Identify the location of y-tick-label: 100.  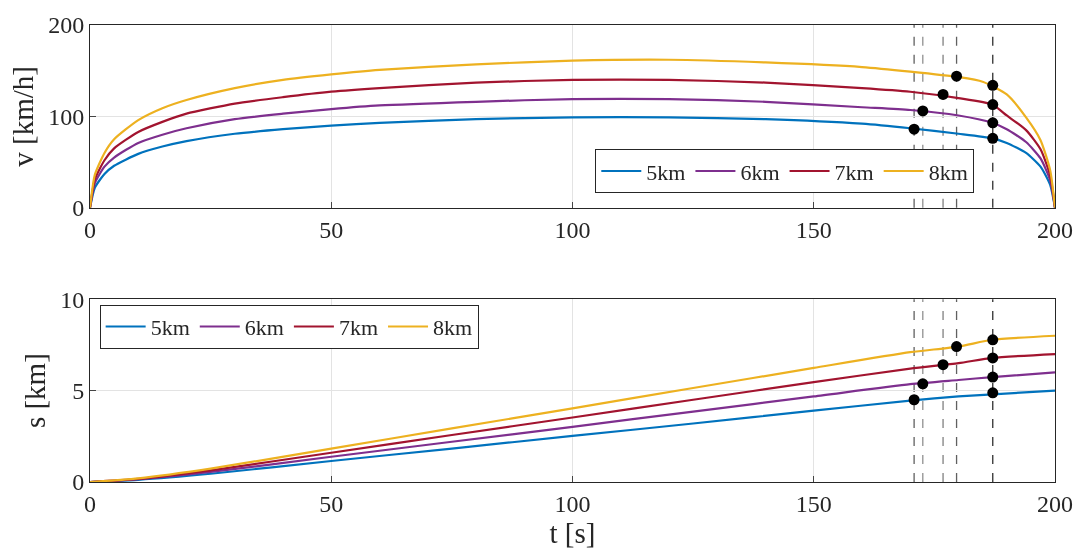
(66, 116).